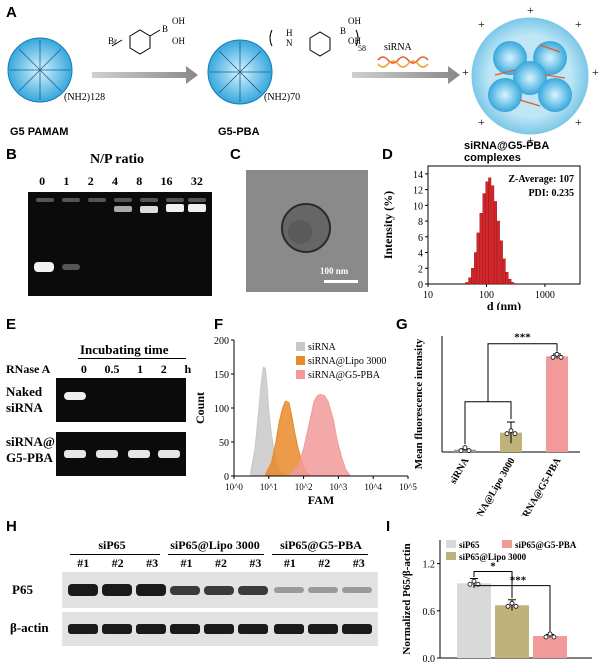 The width and height of the screenshot is (600, 672). I want to click on row-label-naked-sirna: Naked siRNA, so click(24, 400).